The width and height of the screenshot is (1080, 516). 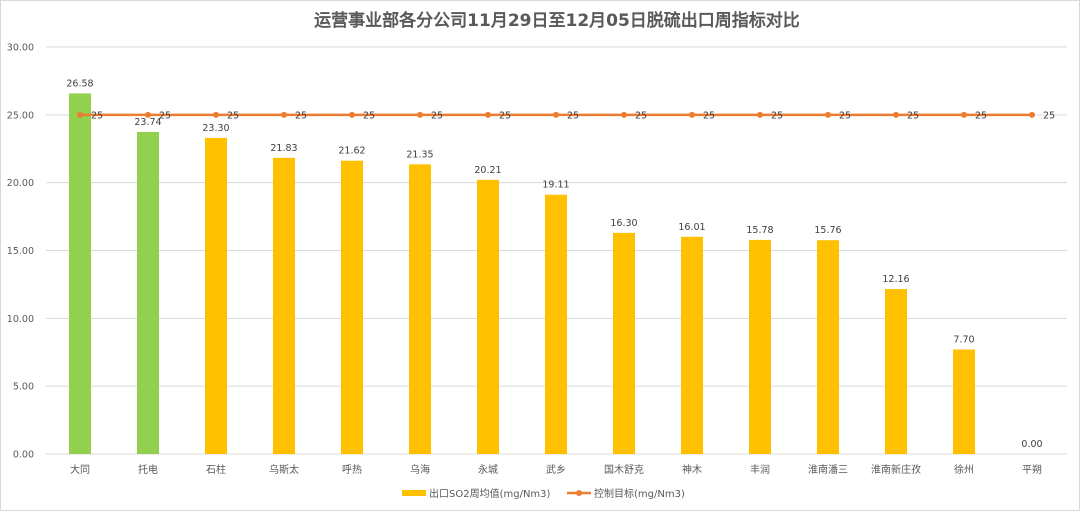 I want to click on x-tick-label: 徐州, so click(x=964, y=469).